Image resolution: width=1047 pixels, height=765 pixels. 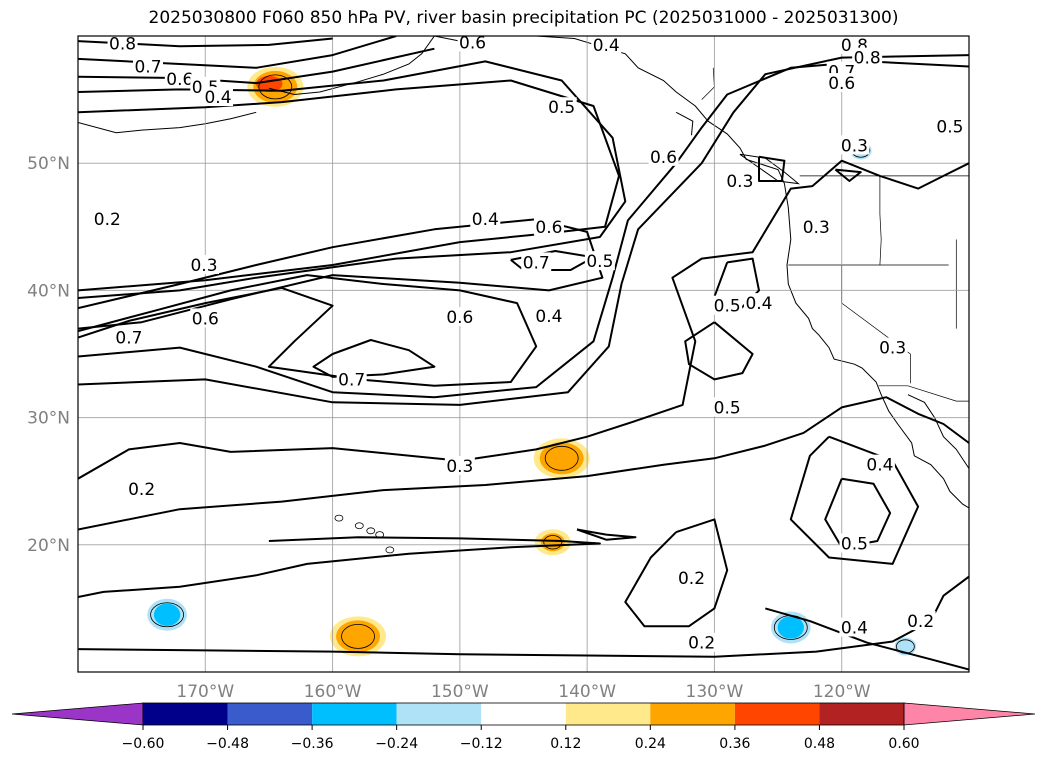 I want to click on colorbar-extend-high, so click(x=969, y=714).